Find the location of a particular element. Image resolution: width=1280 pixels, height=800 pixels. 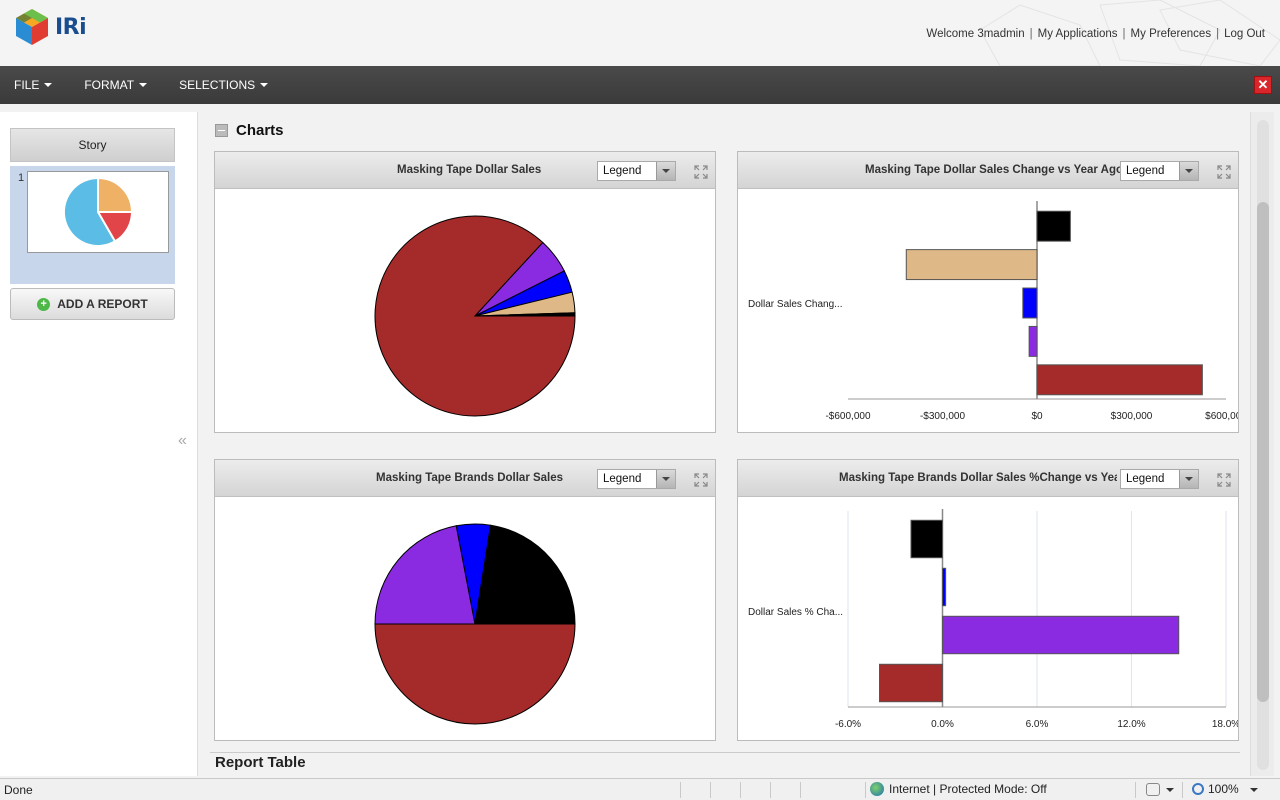

chart-panel-dollar-sales: Masking Tape Dollar Sales Legend is located at coordinates (465, 292).